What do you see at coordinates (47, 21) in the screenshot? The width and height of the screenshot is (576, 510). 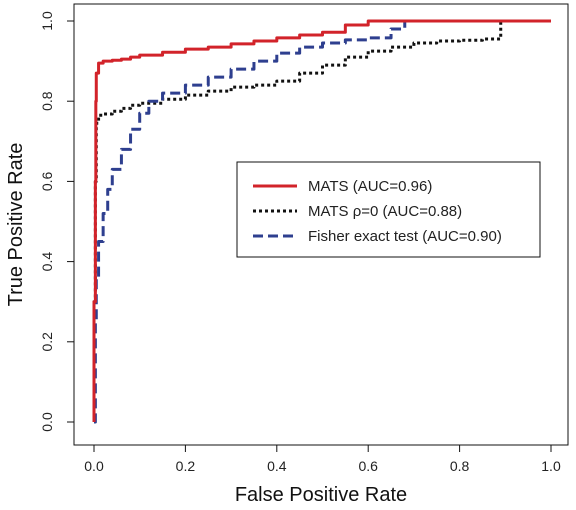 I see `y-tick-label: 1.0` at bounding box center [47, 21].